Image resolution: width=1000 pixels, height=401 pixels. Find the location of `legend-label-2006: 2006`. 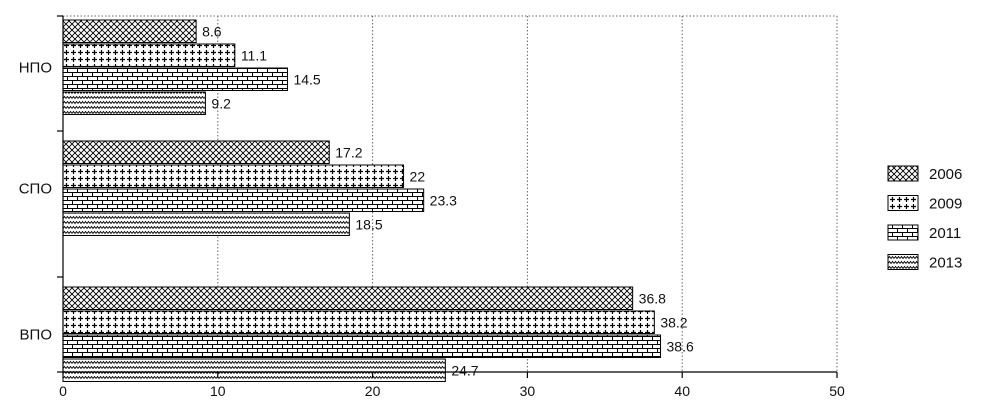

legend-label-2006: 2006 is located at coordinates (945, 174).